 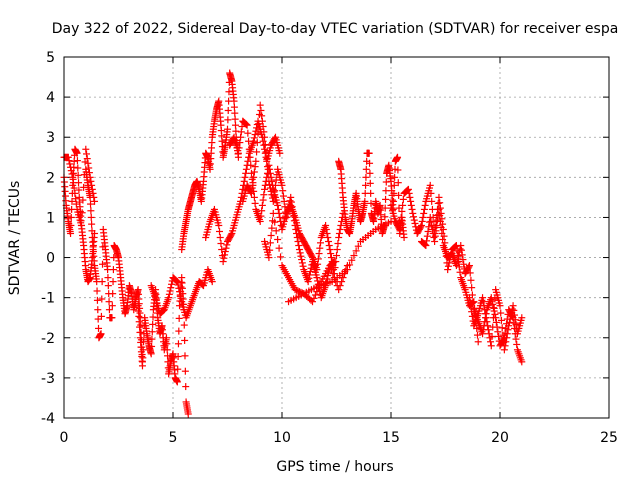 I want to click on y-tick-label: 0, so click(x=50, y=259).